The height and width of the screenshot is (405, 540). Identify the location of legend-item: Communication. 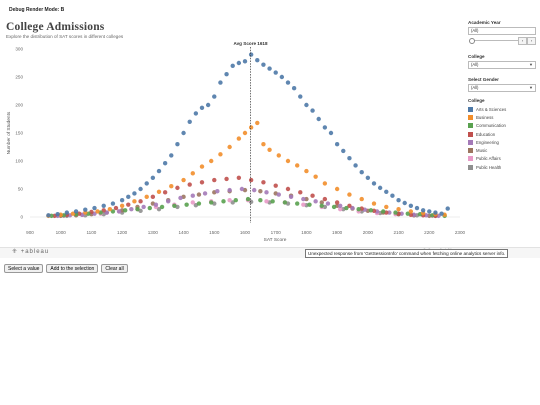
(502, 126).